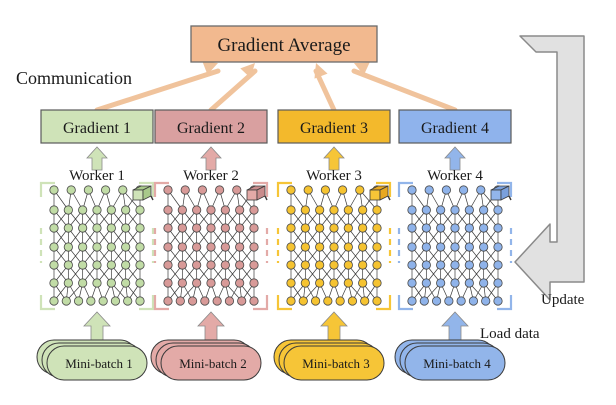 This screenshot has width=616, height=405. I want to click on cube-icon, so click(143, 193).